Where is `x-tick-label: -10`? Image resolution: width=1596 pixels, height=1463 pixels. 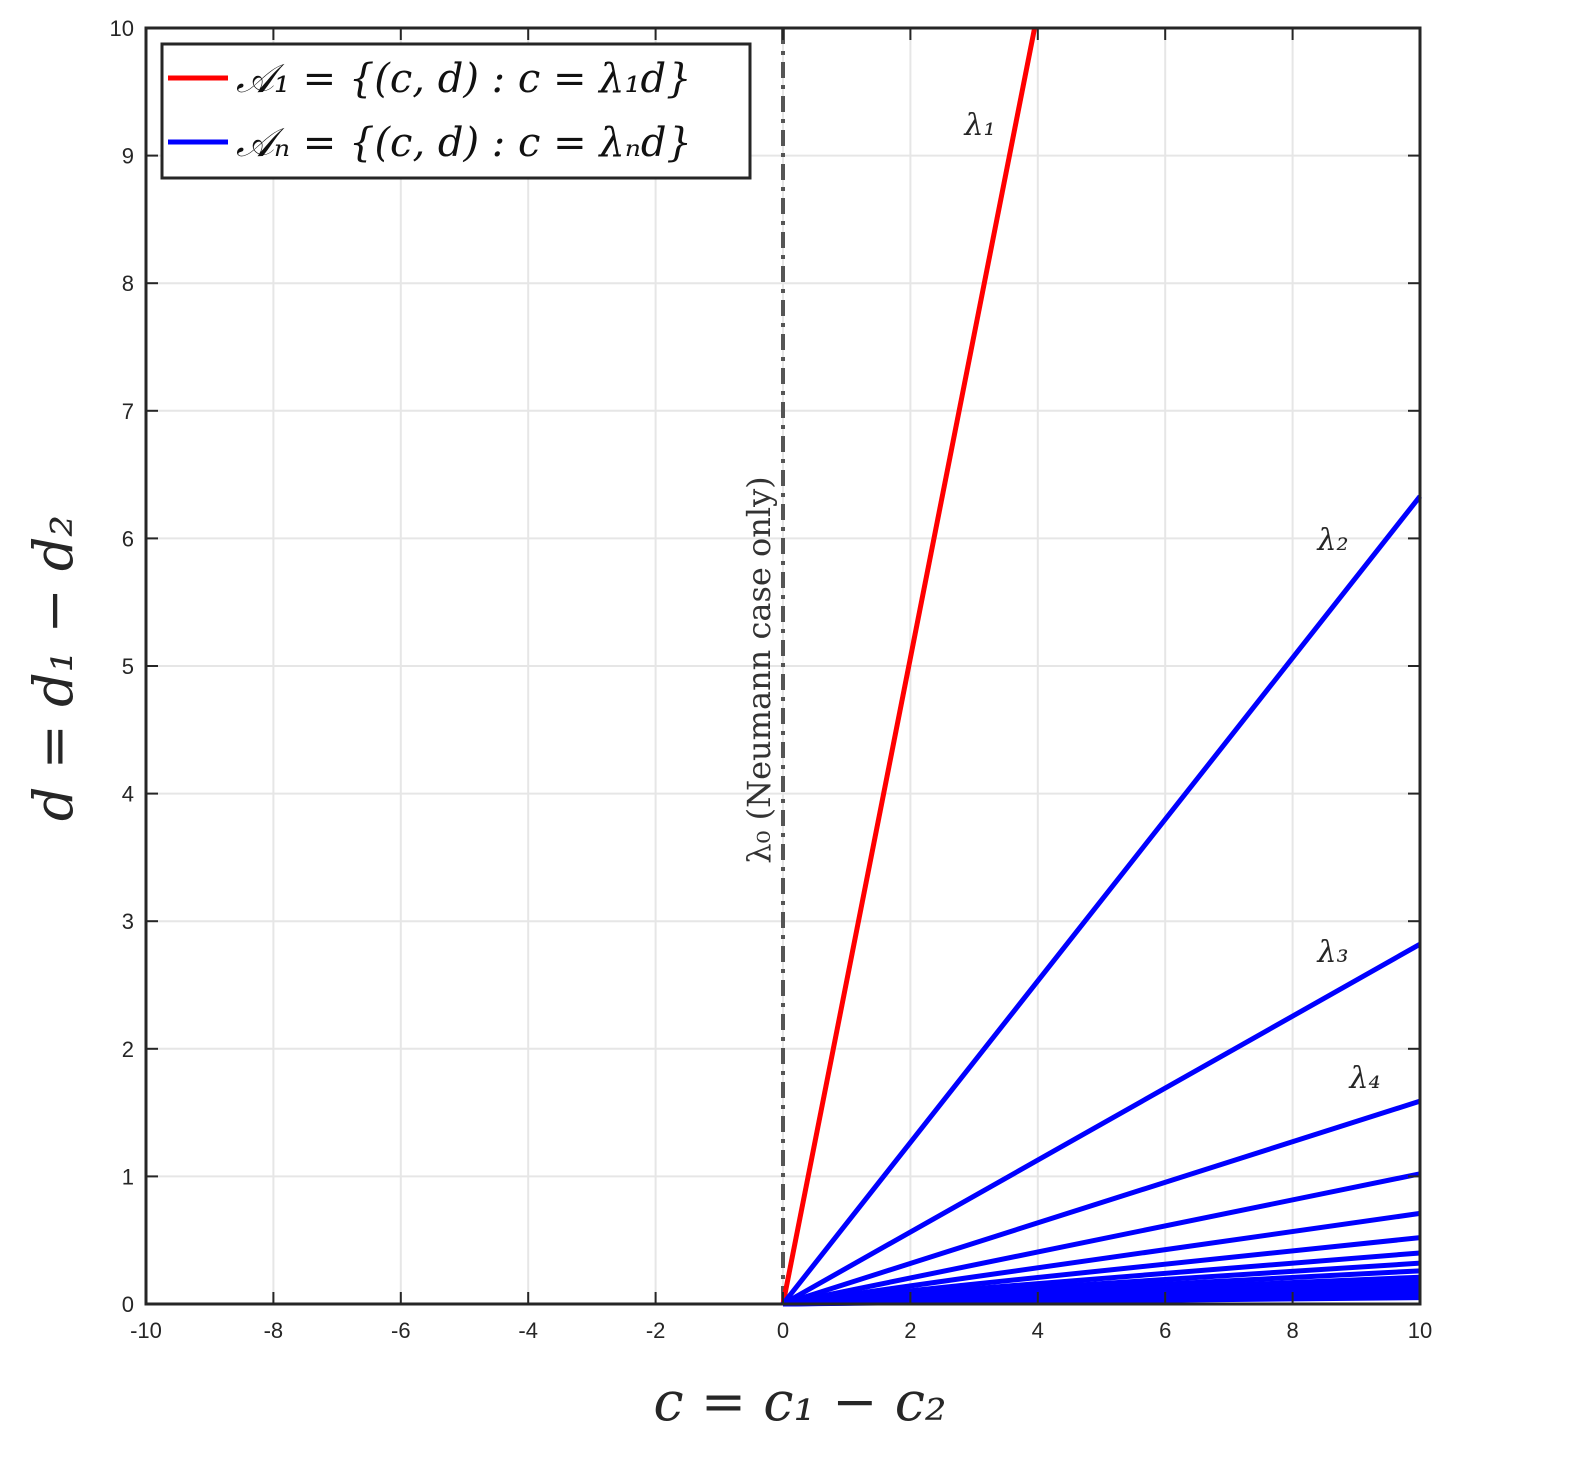 x-tick-label: -10 is located at coordinates (146, 1330).